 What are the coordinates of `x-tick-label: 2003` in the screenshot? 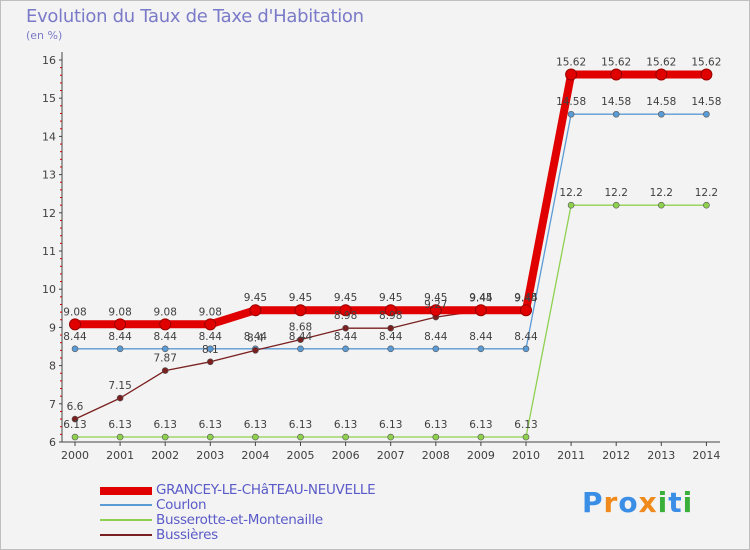 It's located at (210, 455).